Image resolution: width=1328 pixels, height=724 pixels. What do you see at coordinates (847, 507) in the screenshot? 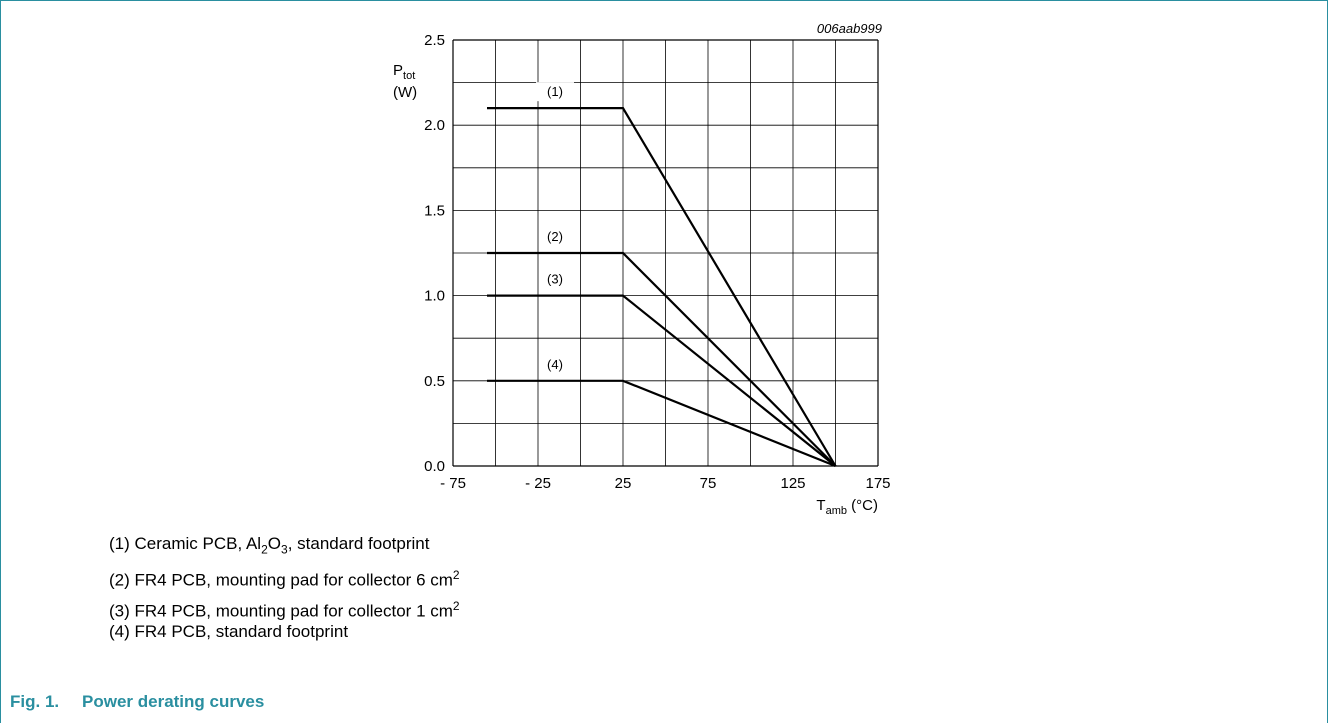
I see `x-axis-label: Tamb (°C)` at bounding box center [847, 507].